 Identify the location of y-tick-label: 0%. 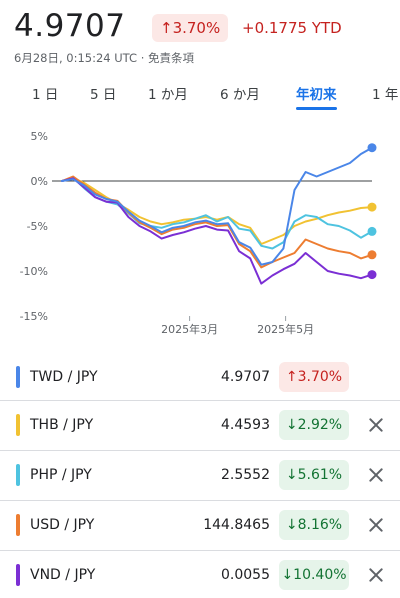
(39, 181).